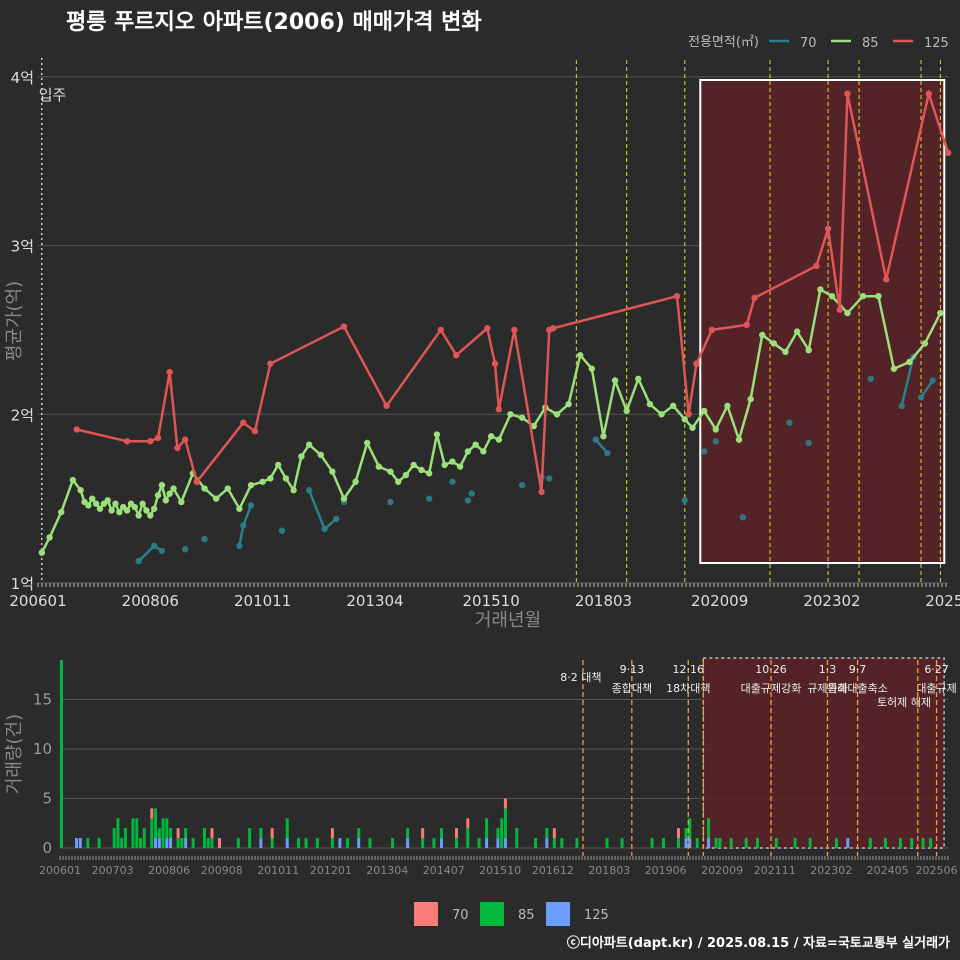 The width and height of the screenshot is (960, 960). What do you see at coordinates (331, 870) in the screenshot?
I see `volume-xtick-label: 201201` at bounding box center [331, 870].